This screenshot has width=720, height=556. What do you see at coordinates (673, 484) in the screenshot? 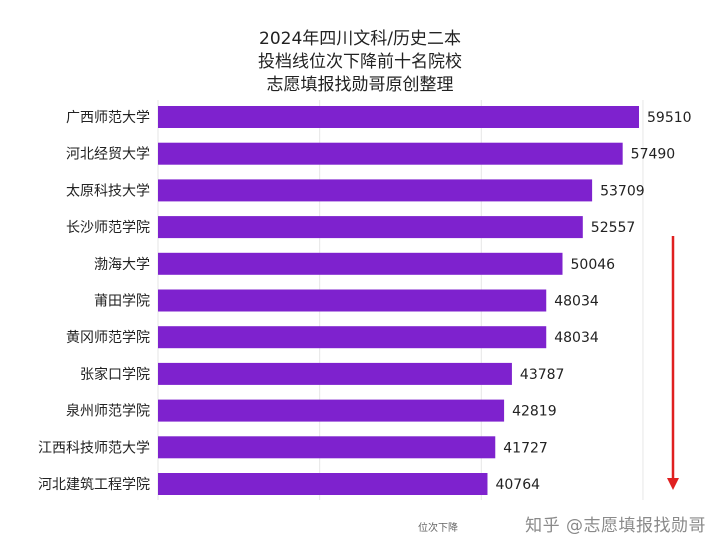
I see `arrow-head` at bounding box center [673, 484].